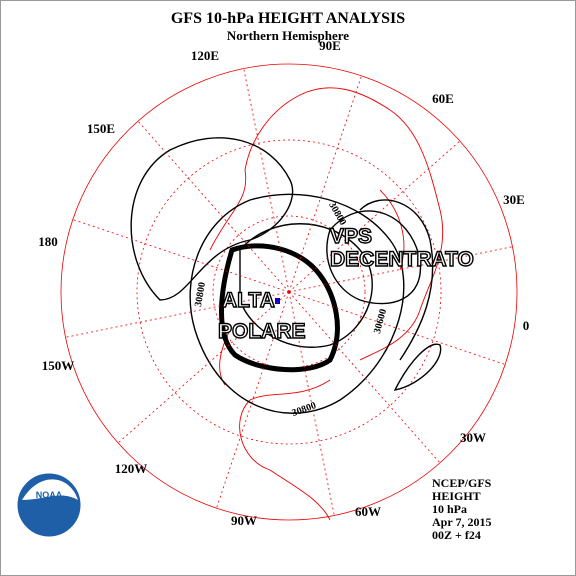  I want to click on contour-label: 30800, so click(200, 294).